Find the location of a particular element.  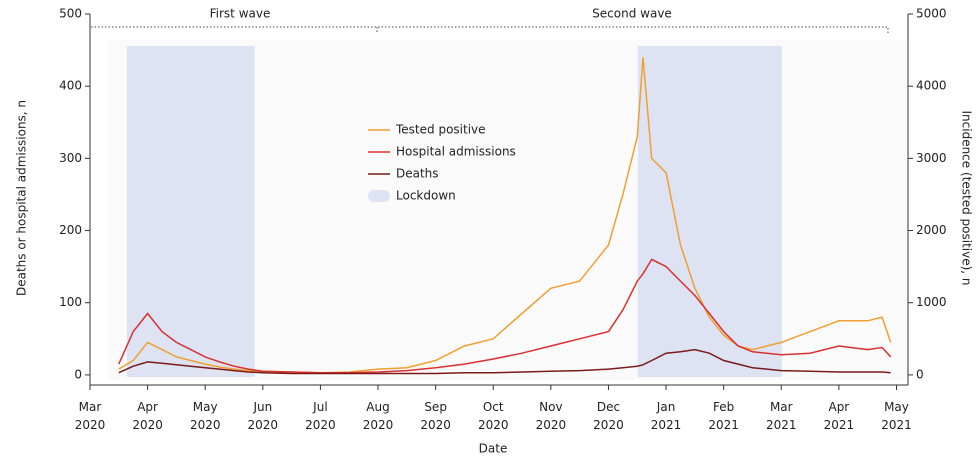

annotation: Second wave is located at coordinates (632, 14).